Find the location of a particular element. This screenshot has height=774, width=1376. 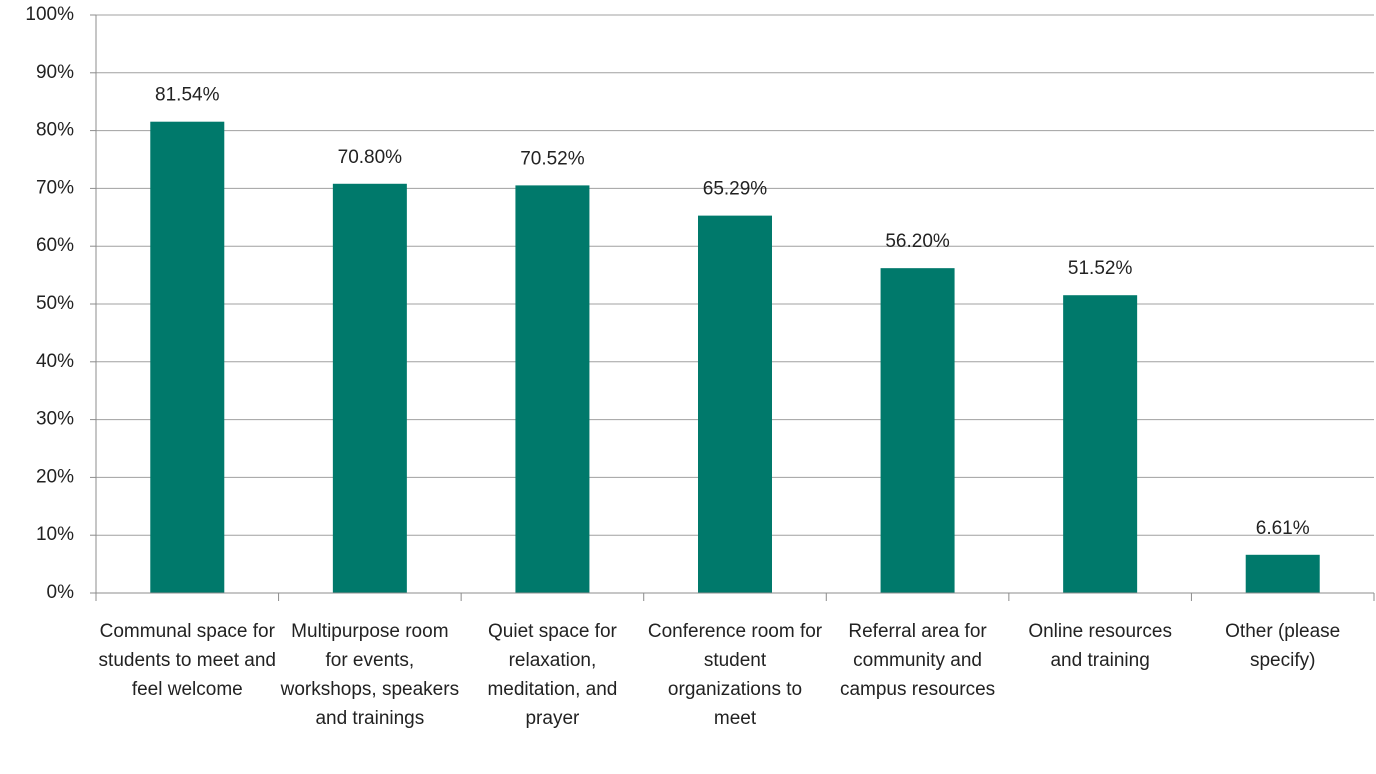

x-tick-label: Online resources and training is located at coordinates (1100, 646).